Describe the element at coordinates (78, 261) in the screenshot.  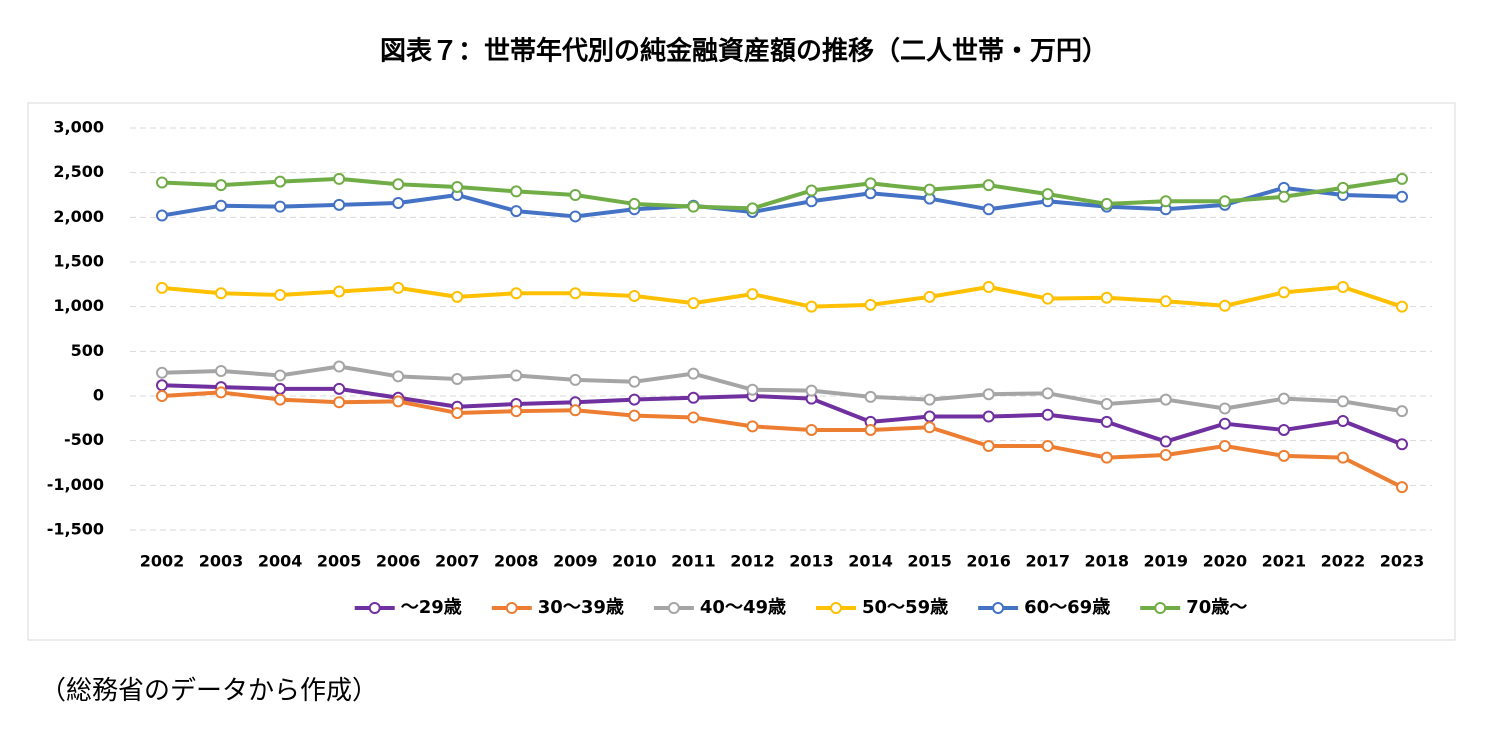
I see `y-tick-label: 1,500` at that location.